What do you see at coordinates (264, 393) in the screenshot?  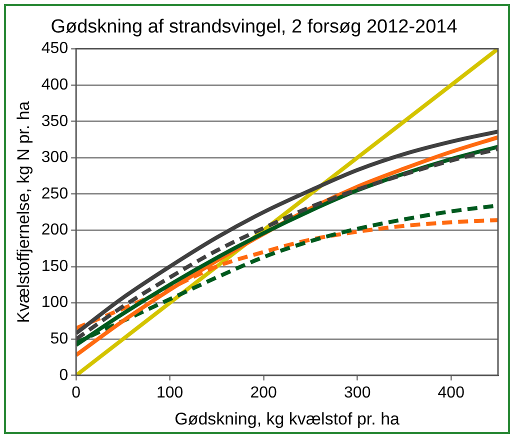 I see `x-tick-label: 200` at bounding box center [264, 393].